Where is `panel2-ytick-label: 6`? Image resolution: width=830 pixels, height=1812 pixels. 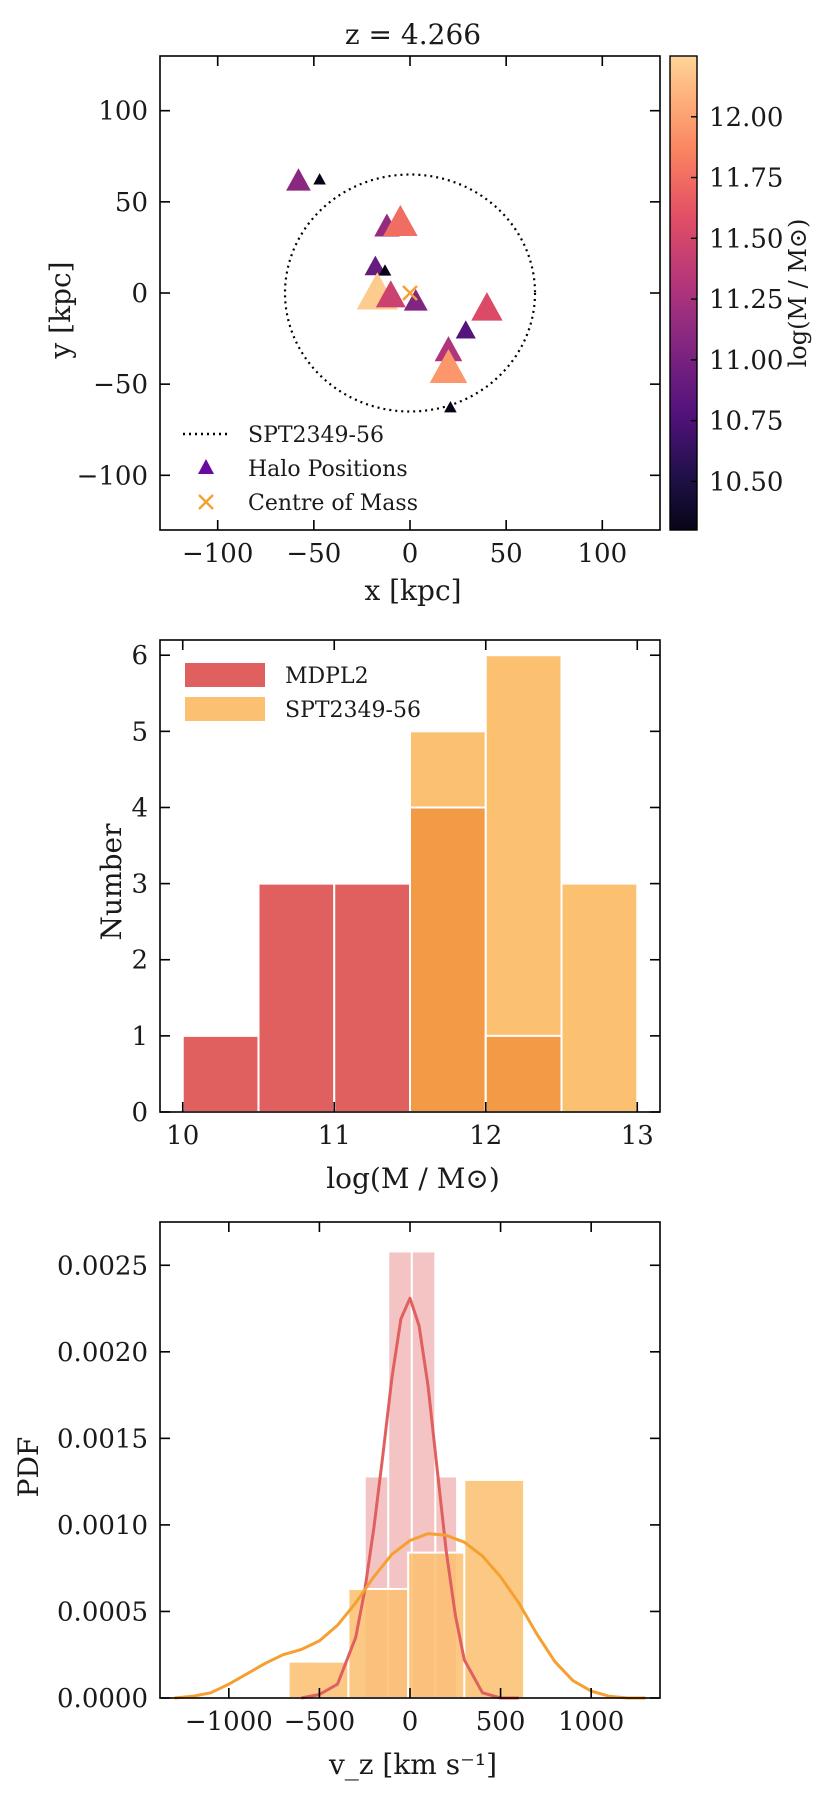 panel2-ytick-label: 6 is located at coordinates (139, 656).